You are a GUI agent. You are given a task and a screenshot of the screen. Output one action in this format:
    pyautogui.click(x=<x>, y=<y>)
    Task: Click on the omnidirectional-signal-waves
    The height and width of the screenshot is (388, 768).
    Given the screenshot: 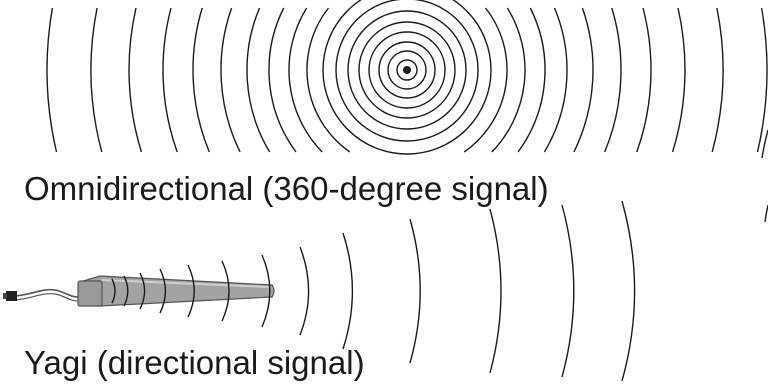 What is the action you would take?
    pyautogui.click(x=407, y=77)
    